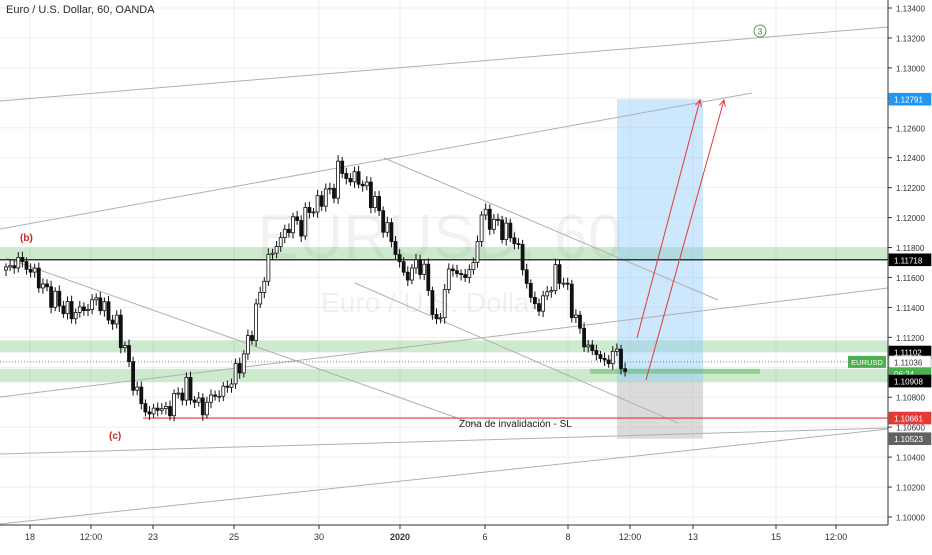 Image resolution: width=932 pixels, height=555 pixels. Describe the element at coordinates (30, 537) in the screenshot. I see `x-tick-label: 18` at that location.